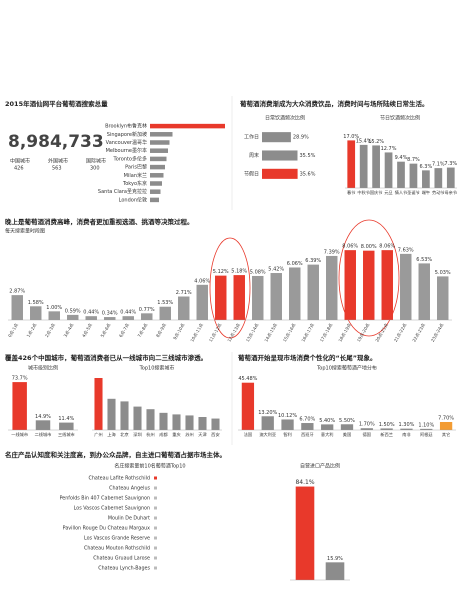 This screenshot has width=460, height=600. What do you see at coordinates (111, 434) in the screenshot?
I see `category-label: 上海` at bounding box center [111, 434].